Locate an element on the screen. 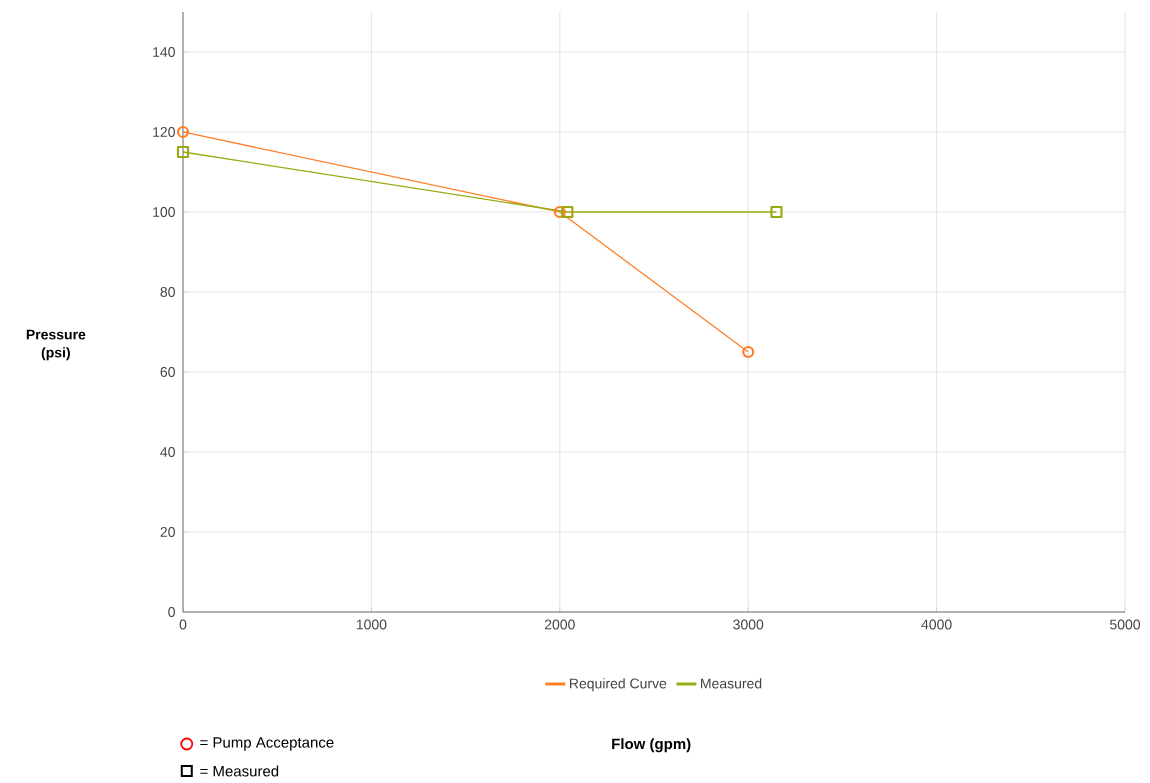  y-tick-label: 80 is located at coordinates (167, 292).